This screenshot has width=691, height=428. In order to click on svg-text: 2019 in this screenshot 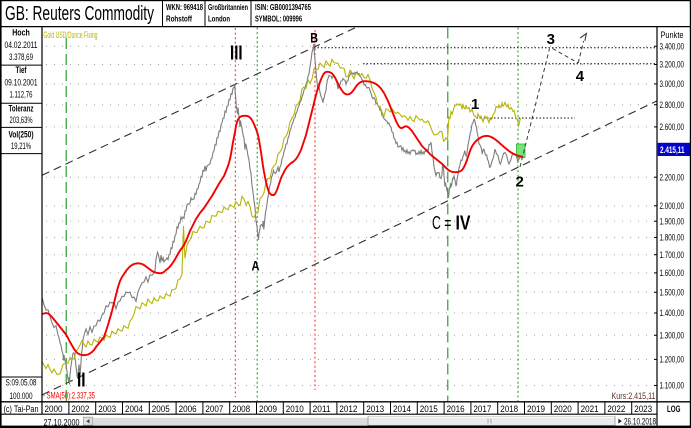, I will do `click(536, 409)`.